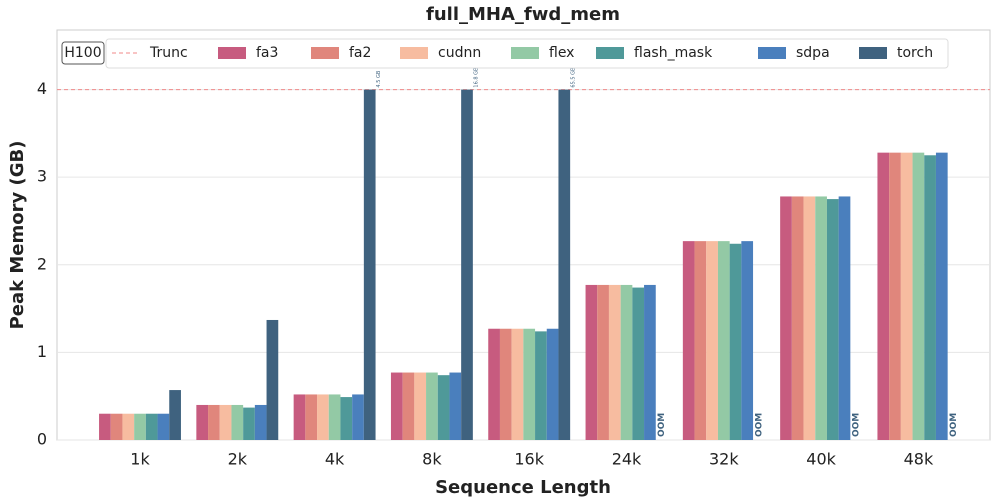 The height and width of the screenshot is (504, 997). I want to click on legend-title: H100, so click(82, 53).